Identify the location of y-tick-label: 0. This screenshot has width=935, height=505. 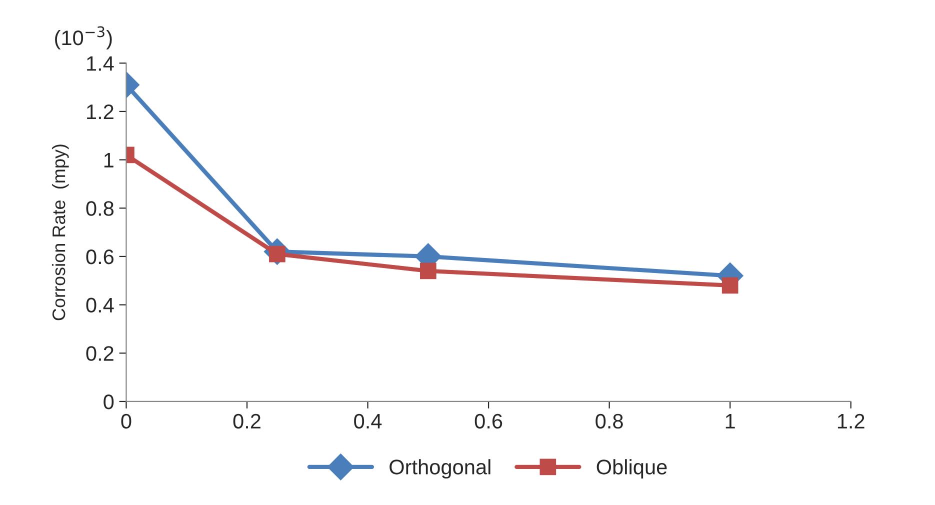
(109, 402).